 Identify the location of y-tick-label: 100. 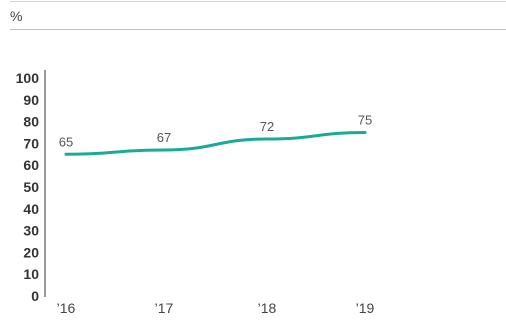
(28, 78).